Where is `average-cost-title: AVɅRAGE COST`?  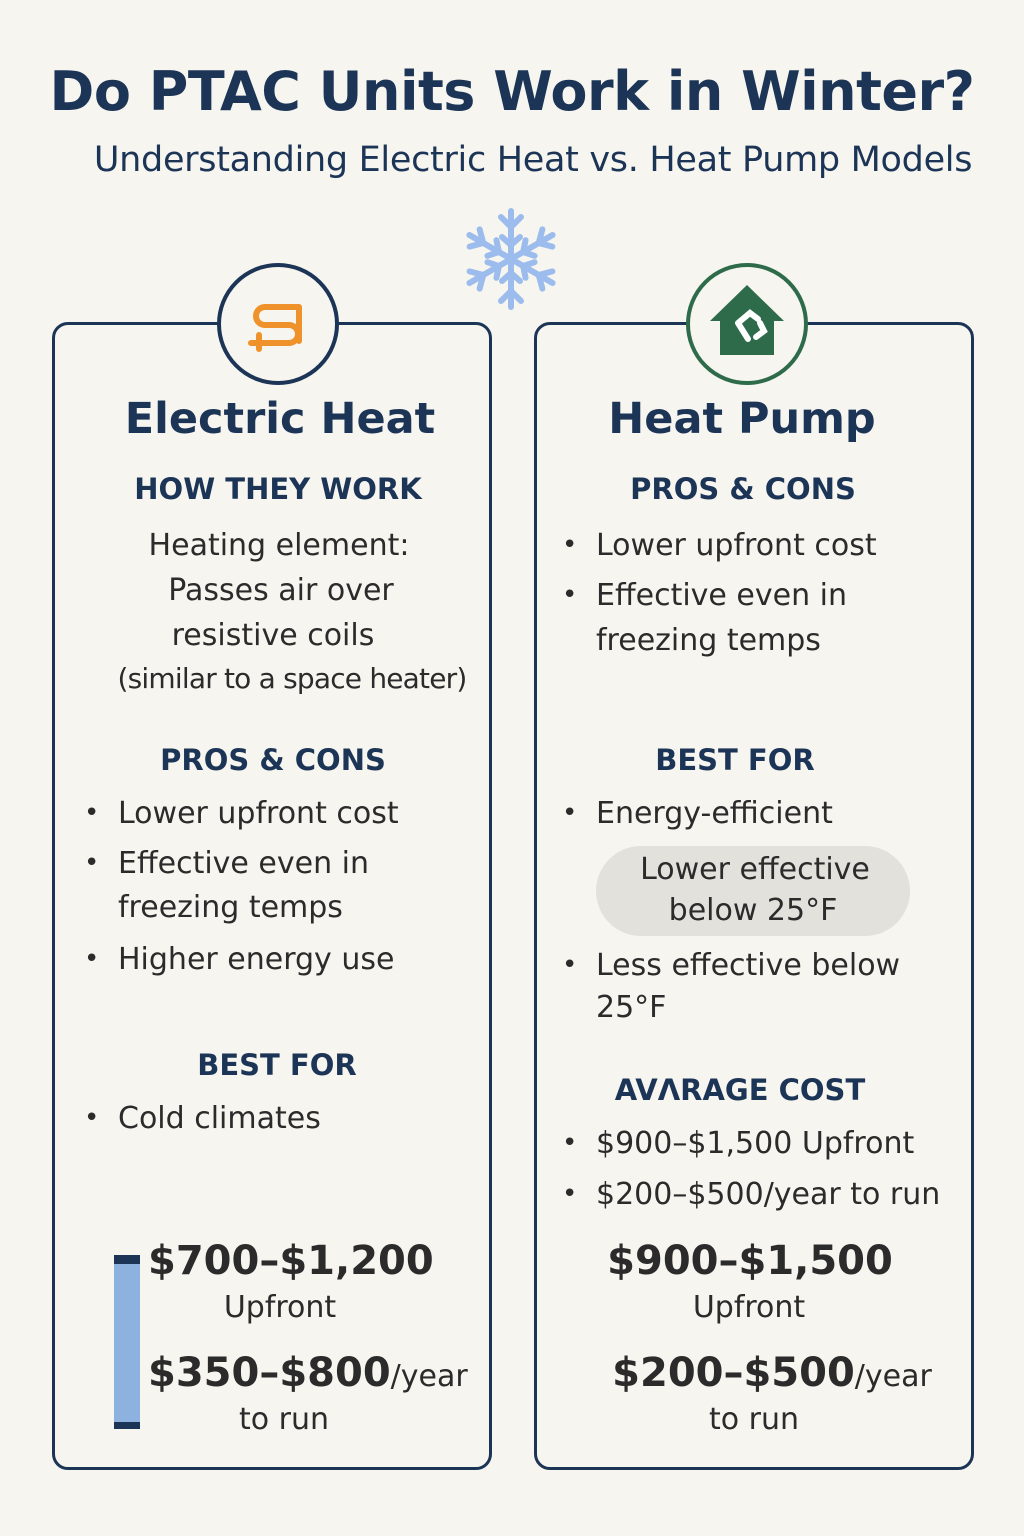 average-cost-title: AVɅRAGE COST is located at coordinates (740, 1090).